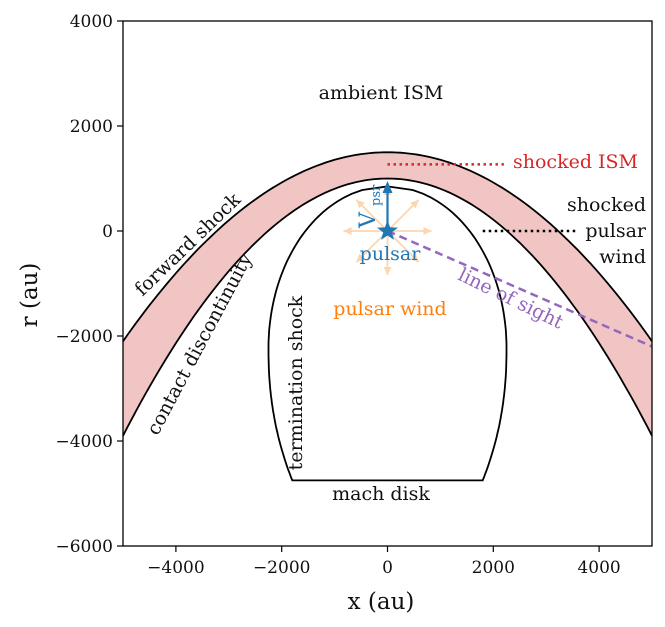 The width and height of the screenshot is (665, 627). I want to click on shocked-wind-label-2: pulsar, so click(616, 231).